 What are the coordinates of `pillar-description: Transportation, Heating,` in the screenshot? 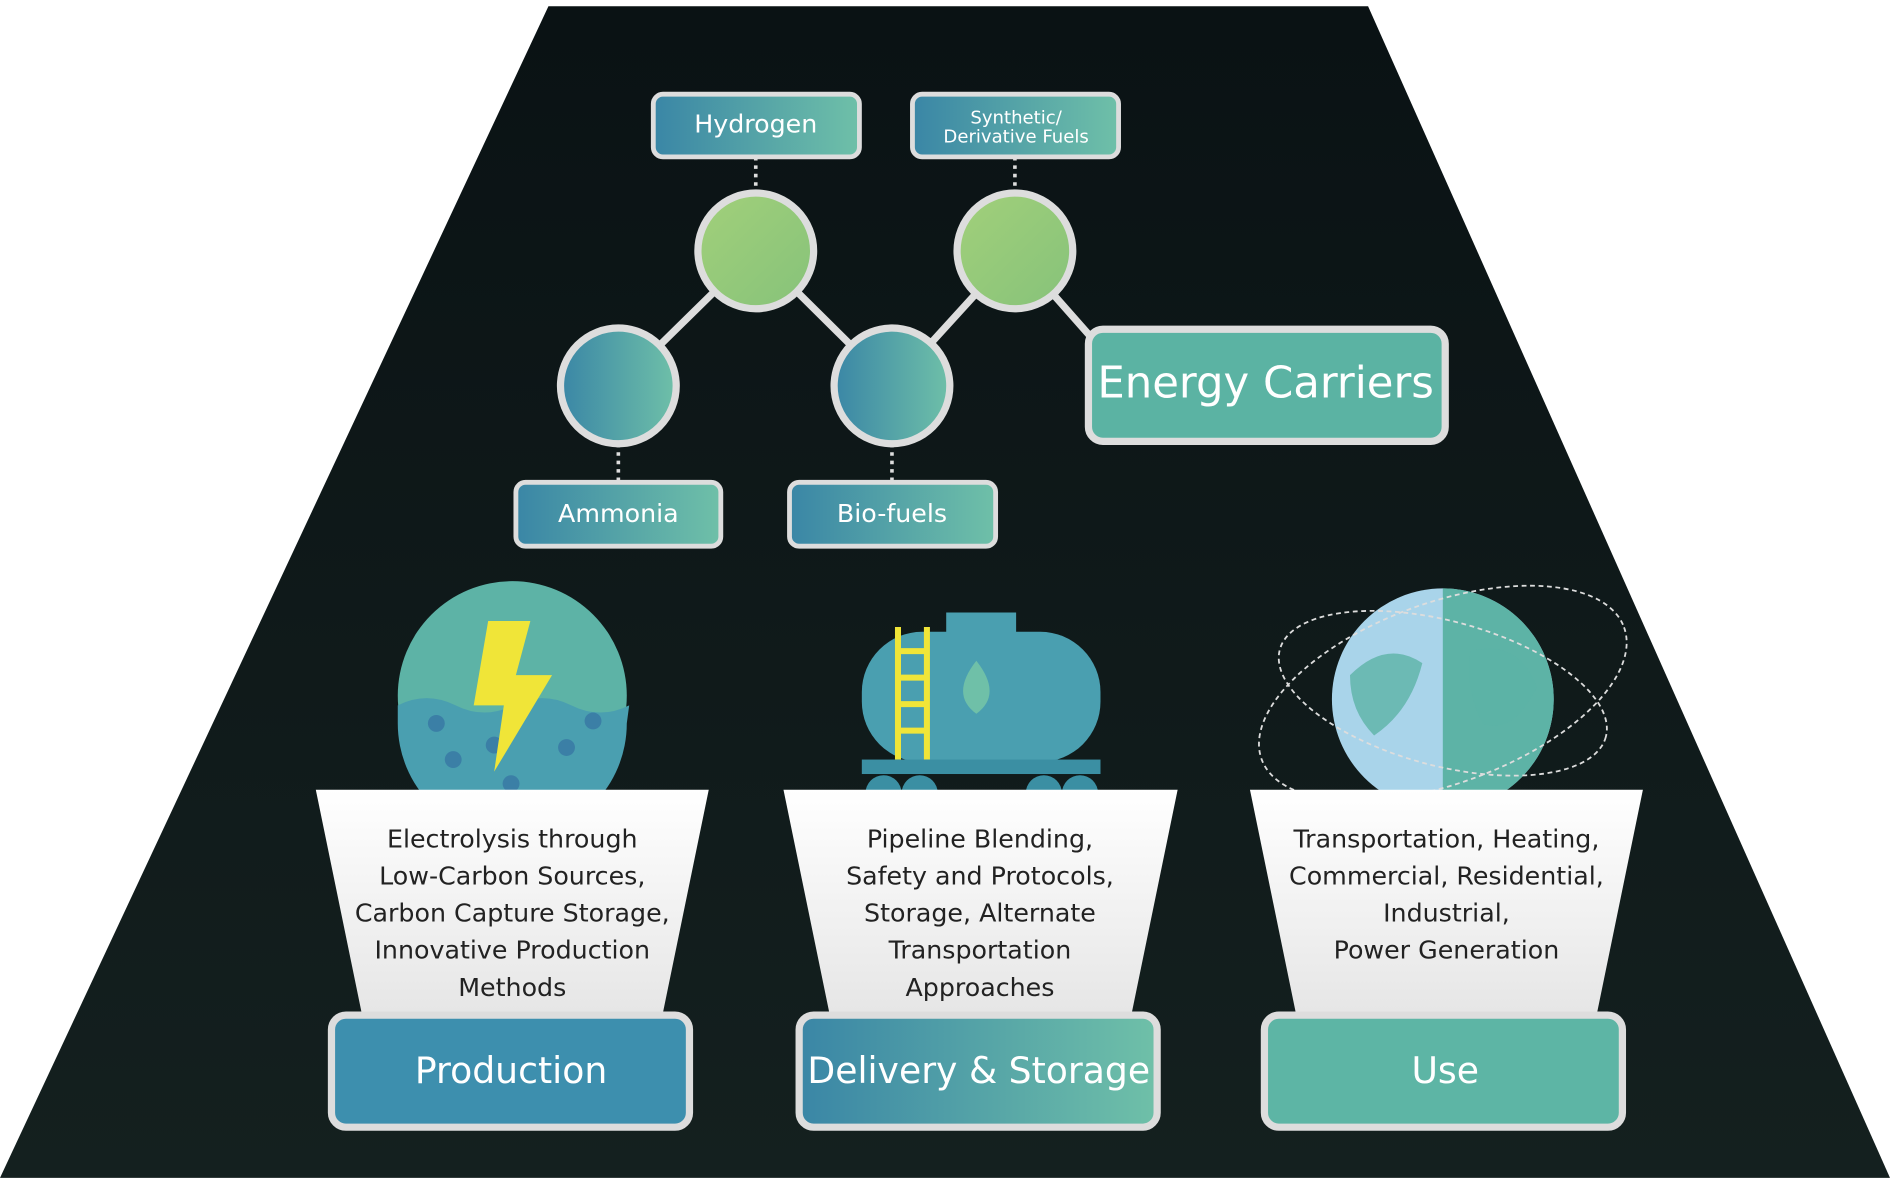 It's located at (1445, 838).